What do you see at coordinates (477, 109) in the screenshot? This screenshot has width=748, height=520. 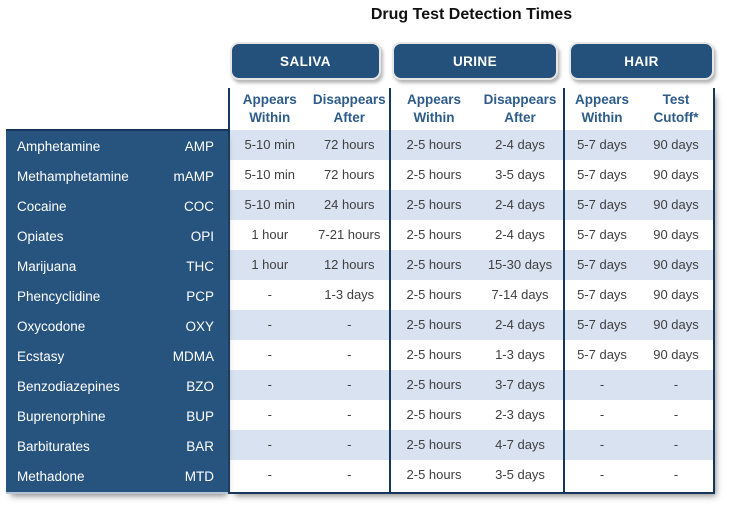 I see `urine-subheader-row: Appears Within Disappears After` at bounding box center [477, 109].